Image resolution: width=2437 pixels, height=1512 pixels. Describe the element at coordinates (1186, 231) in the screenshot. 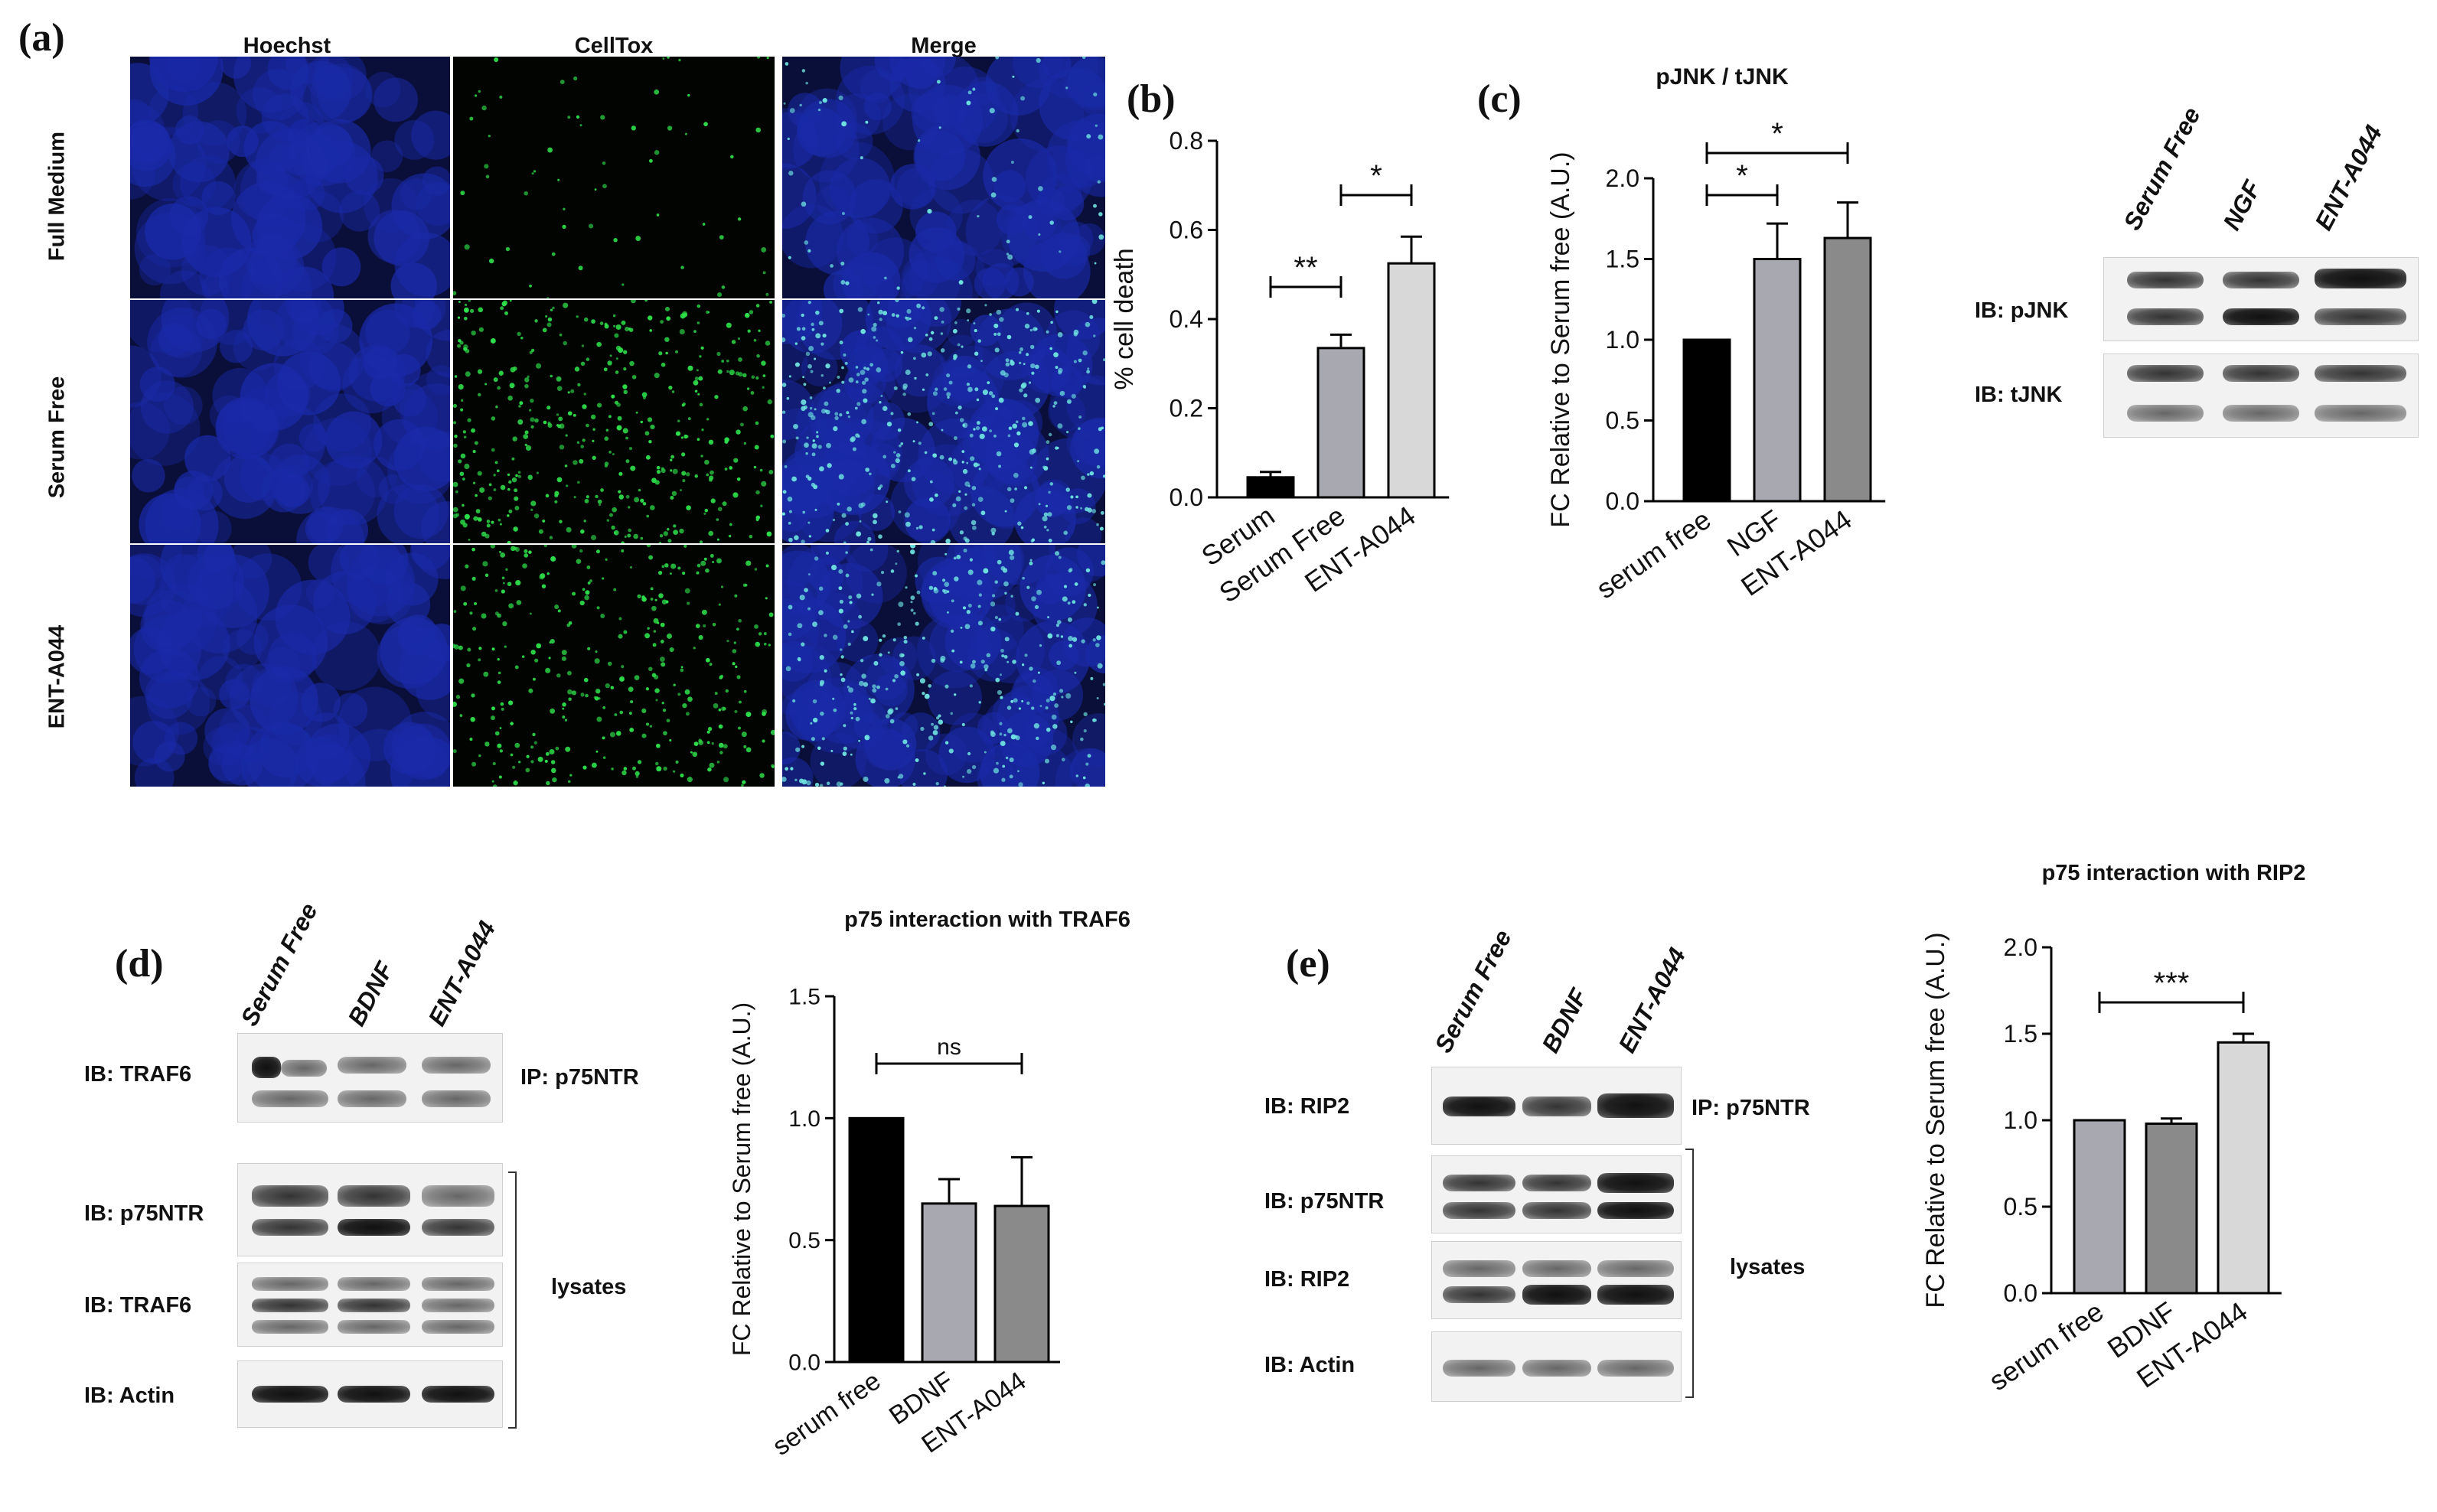

I see `y-tick-label: 0.6` at that location.